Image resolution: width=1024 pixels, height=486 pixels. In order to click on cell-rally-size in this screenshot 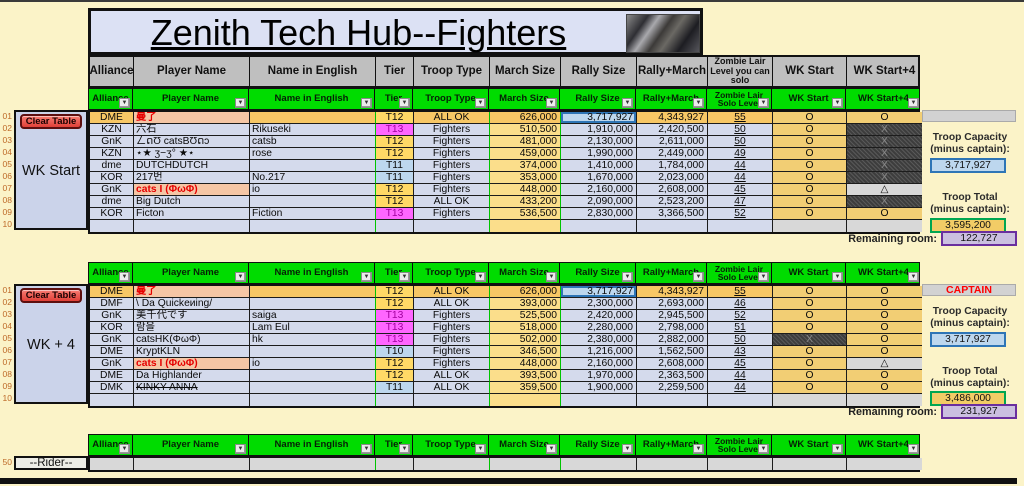, I will do `click(599, 464)`.